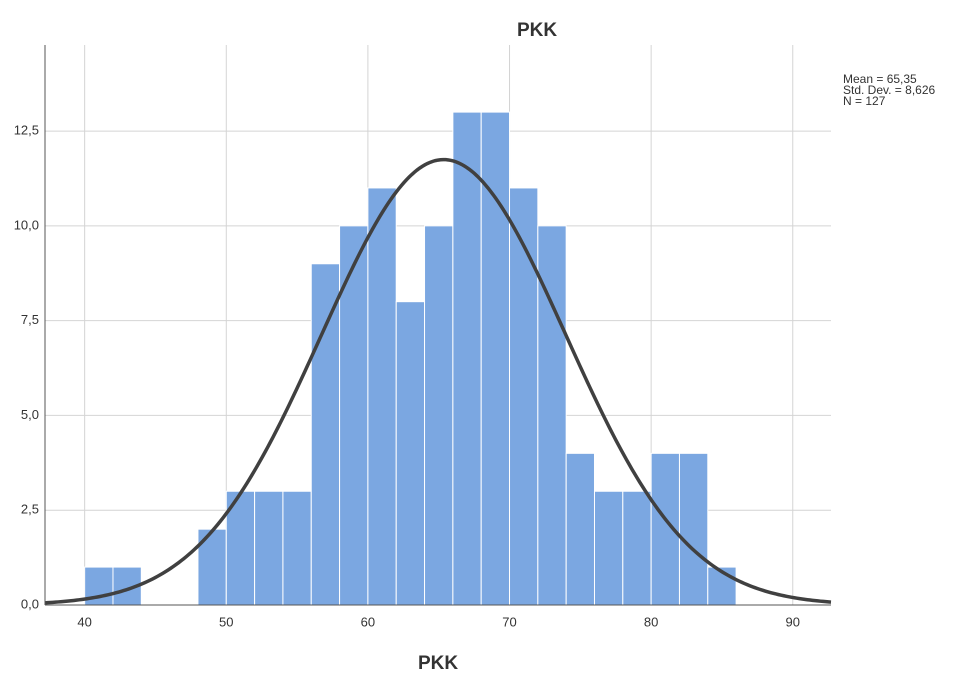 This screenshot has width=961, height=675. I want to click on stat-label: Std. Dev. = 8,626, so click(889, 90).